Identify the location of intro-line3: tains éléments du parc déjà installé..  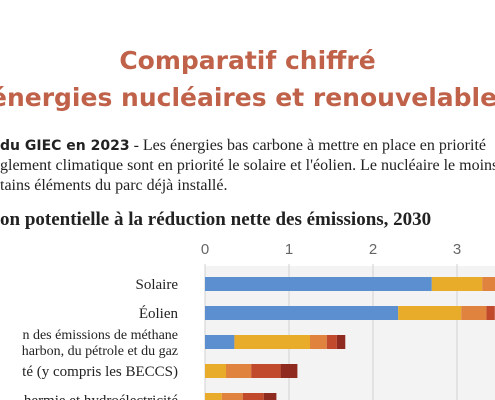
(114, 185).